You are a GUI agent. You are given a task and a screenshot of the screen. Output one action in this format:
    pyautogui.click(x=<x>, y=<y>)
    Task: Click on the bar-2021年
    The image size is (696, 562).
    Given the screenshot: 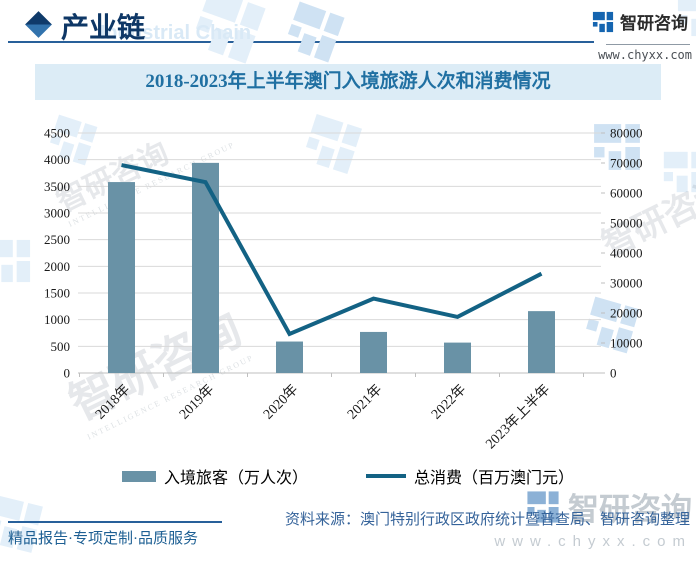 What is the action you would take?
    pyautogui.click(x=373, y=352)
    